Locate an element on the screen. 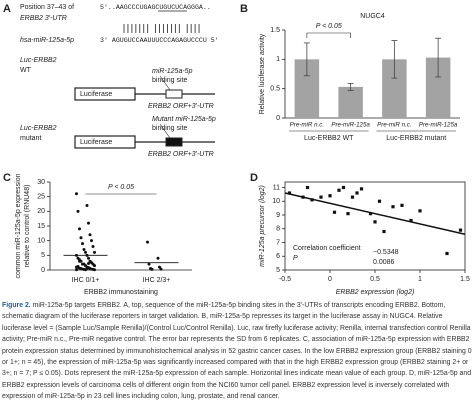  target-sequence: 5′..AAGCCCUGAGCUGUCUCAGGGA.. is located at coordinates (155, 7).